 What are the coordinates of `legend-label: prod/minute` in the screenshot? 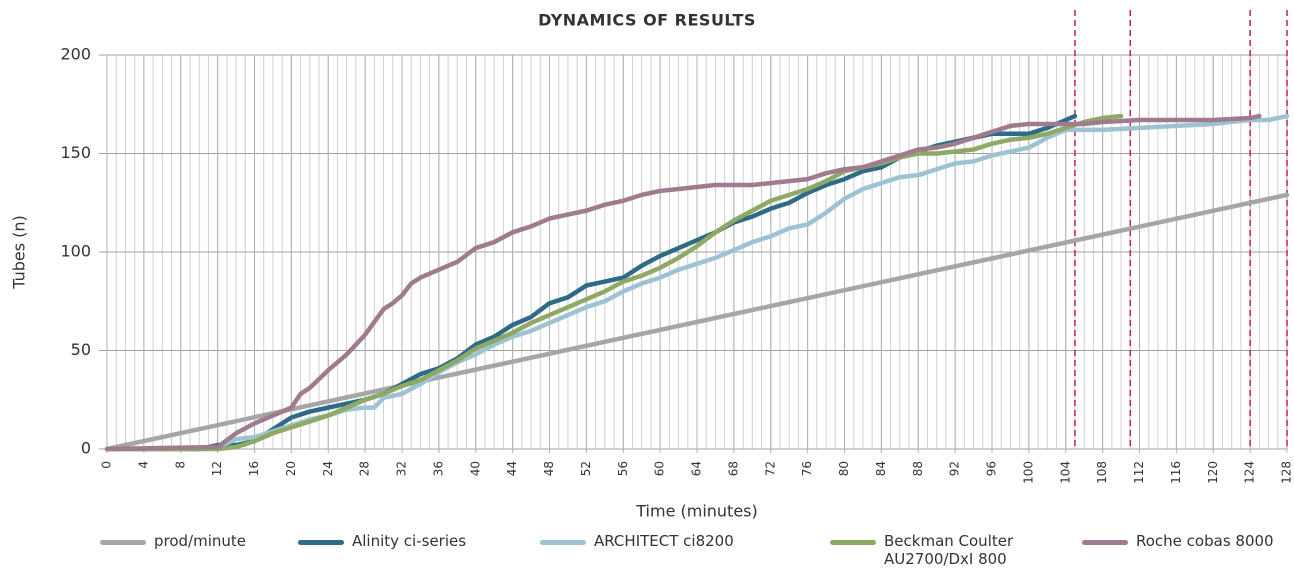 It's located at (200, 541).